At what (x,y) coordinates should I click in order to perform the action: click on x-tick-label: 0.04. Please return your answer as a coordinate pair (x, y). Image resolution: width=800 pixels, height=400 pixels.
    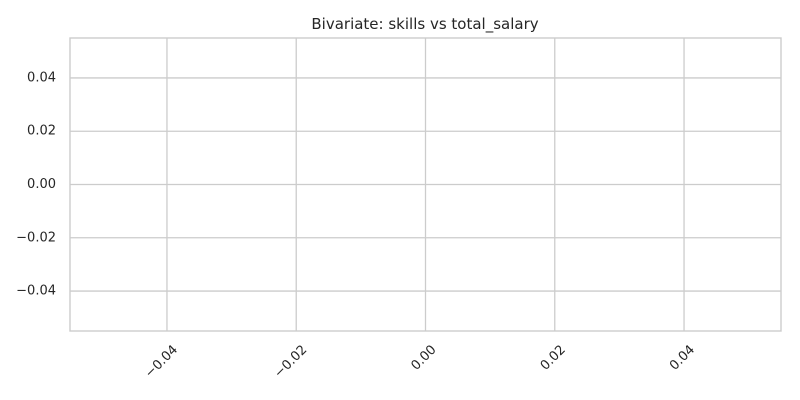
    Looking at the image, I should click on (682, 357).